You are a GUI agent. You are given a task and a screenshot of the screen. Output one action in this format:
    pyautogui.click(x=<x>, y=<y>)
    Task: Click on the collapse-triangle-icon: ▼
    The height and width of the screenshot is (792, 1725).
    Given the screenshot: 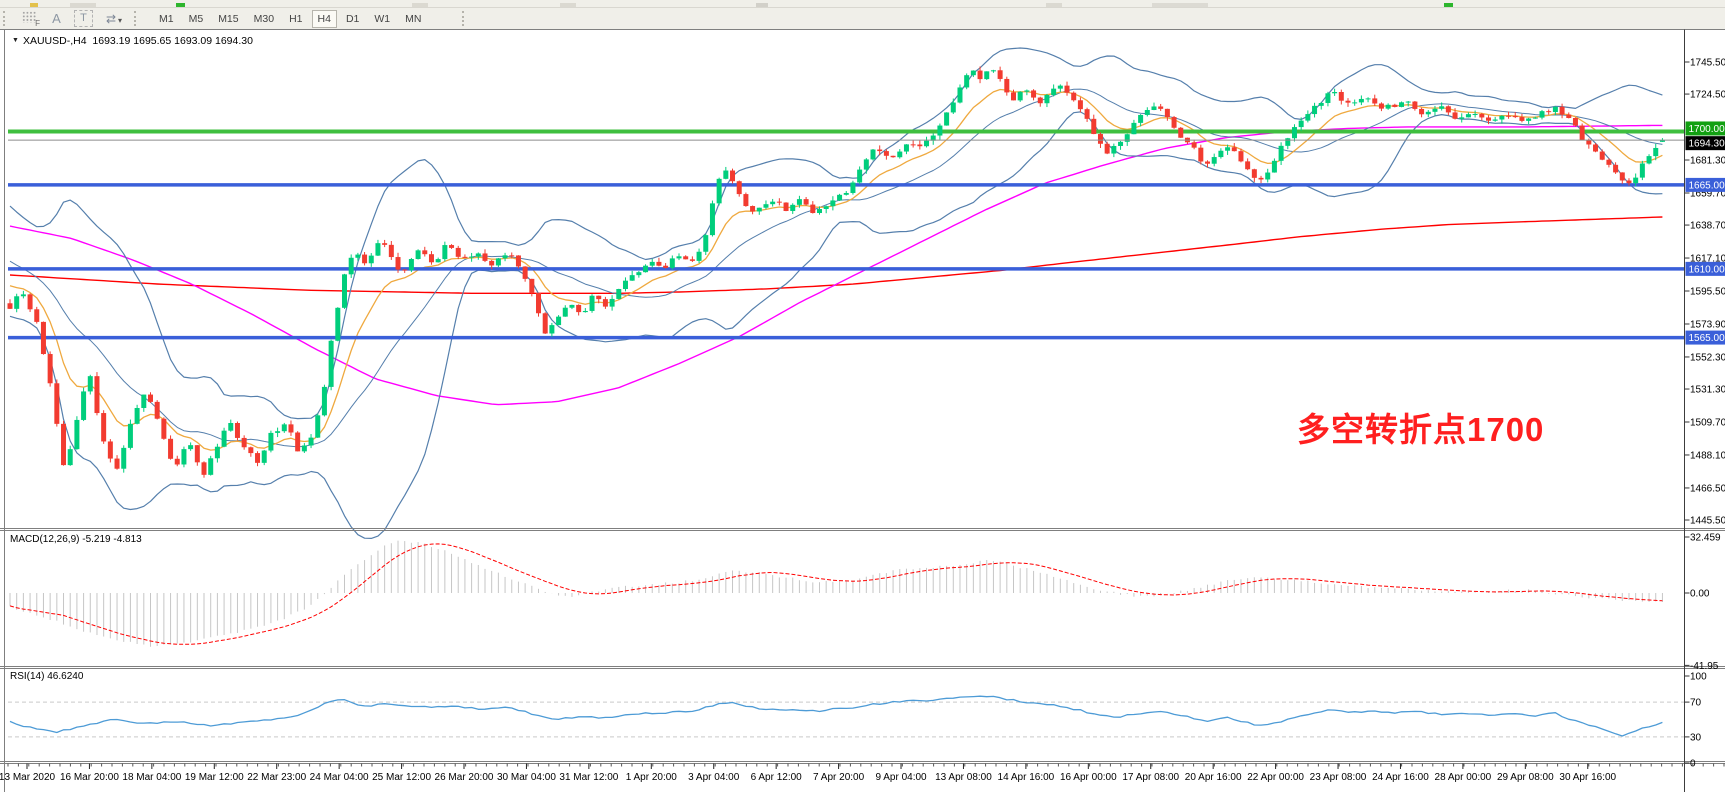 What is the action you would take?
    pyautogui.click(x=15, y=40)
    